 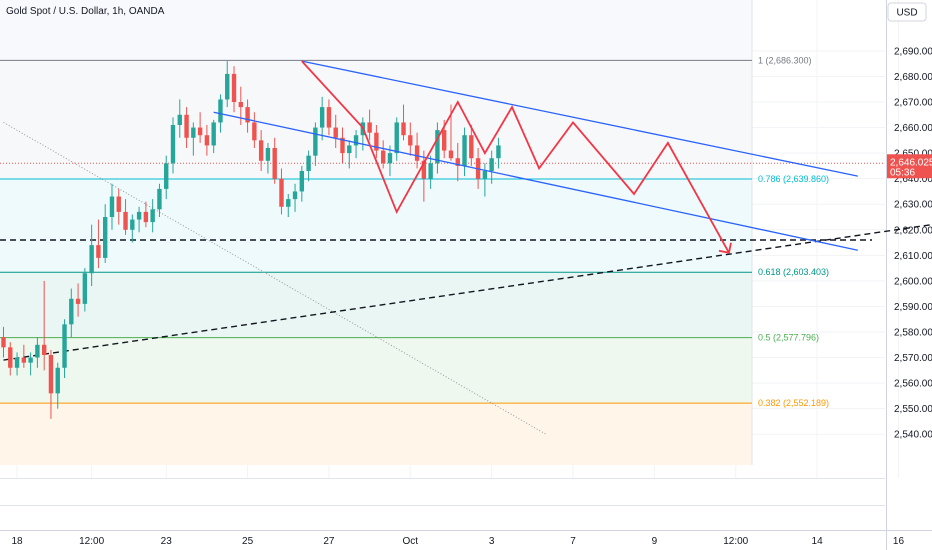 What do you see at coordinates (899, 541) in the screenshot?
I see `time-axis-tick-label: 16` at bounding box center [899, 541].